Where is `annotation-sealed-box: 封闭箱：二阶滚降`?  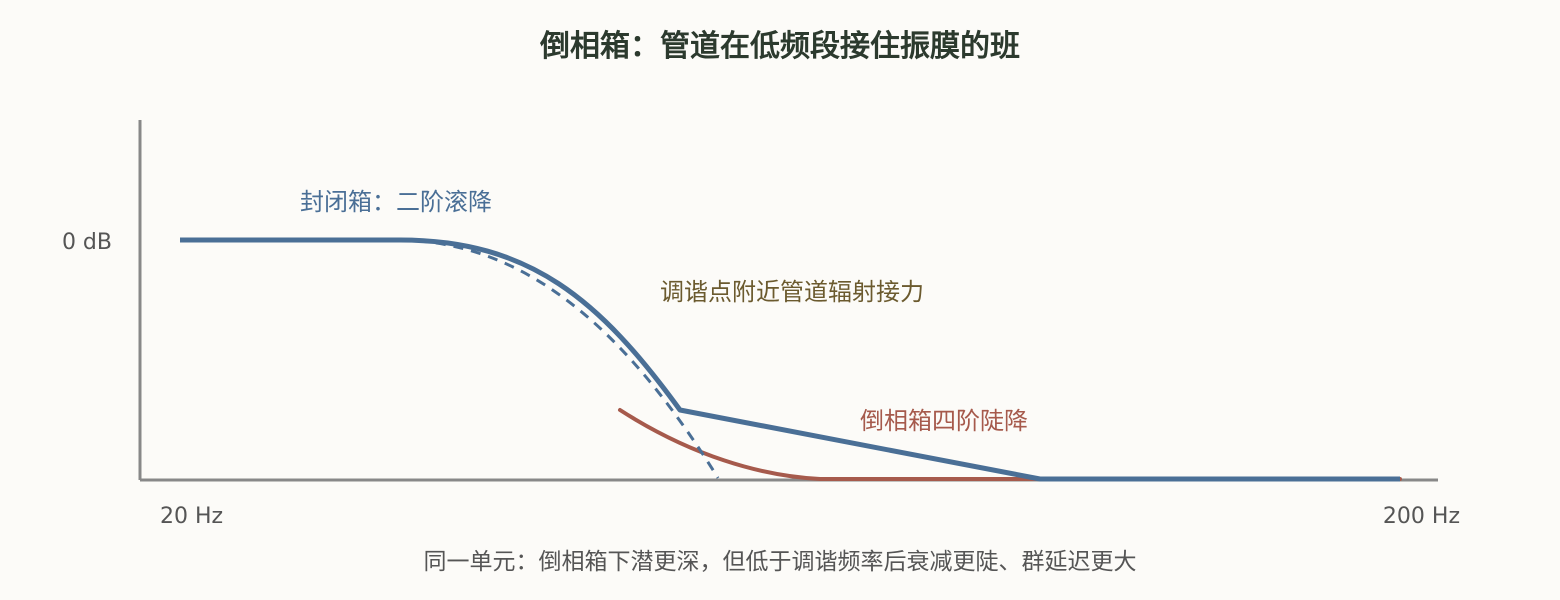
annotation-sealed-box: 封闭箱：二阶滚降 is located at coordinates (396, 202).